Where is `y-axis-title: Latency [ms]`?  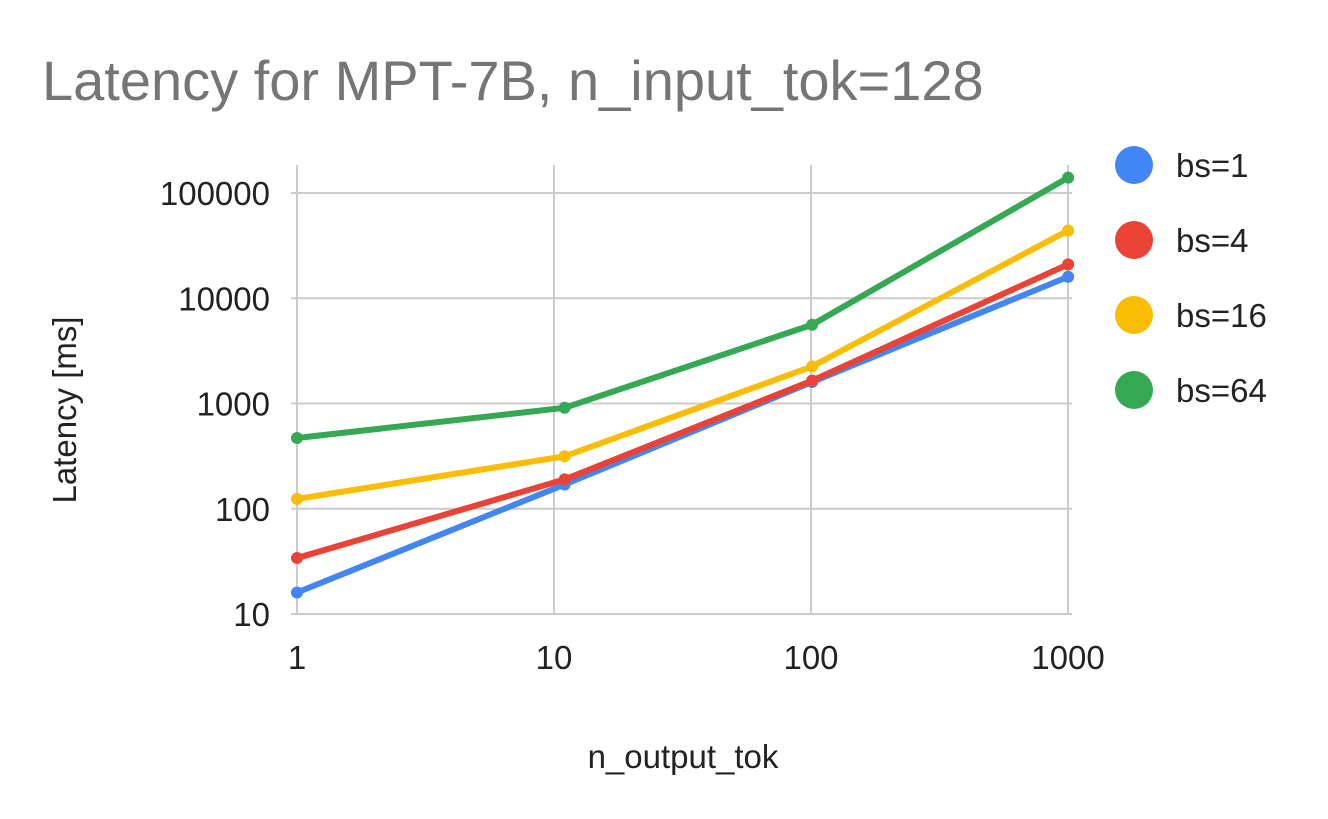
y-axis-title: Latency [ms] is located at coordinates (64, 409).